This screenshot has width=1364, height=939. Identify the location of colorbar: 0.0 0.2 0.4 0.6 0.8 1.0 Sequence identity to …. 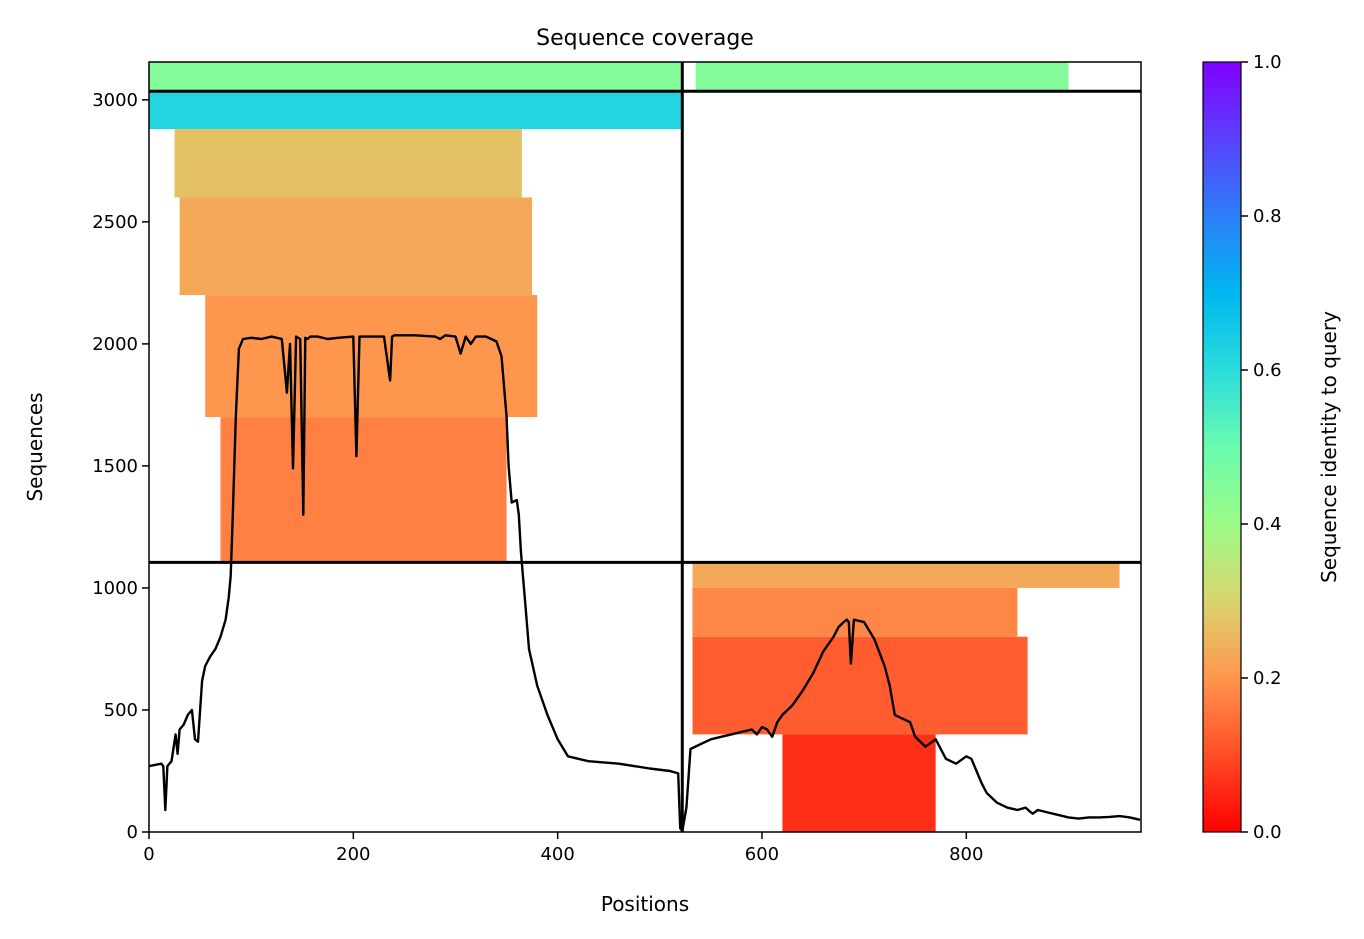
(1271, 447).